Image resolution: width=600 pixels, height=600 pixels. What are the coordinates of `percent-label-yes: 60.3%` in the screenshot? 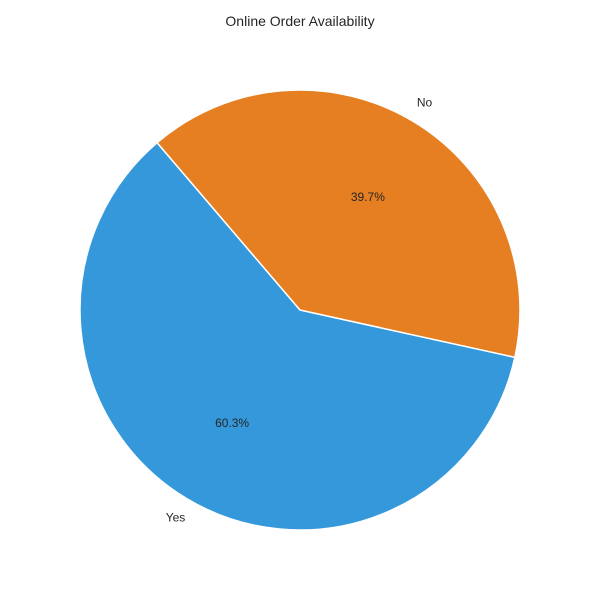 It's located at (232, 423).